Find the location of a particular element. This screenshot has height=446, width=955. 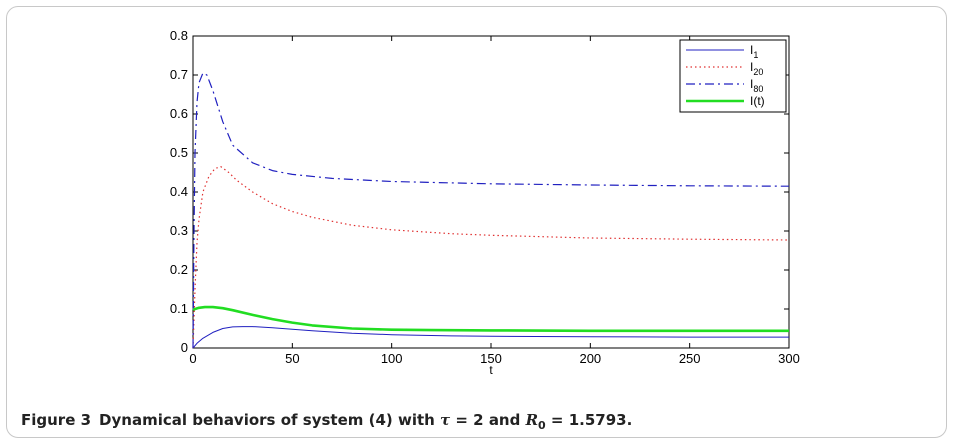

y-tick-label: 0.6 is located at coordinates (179, 113).